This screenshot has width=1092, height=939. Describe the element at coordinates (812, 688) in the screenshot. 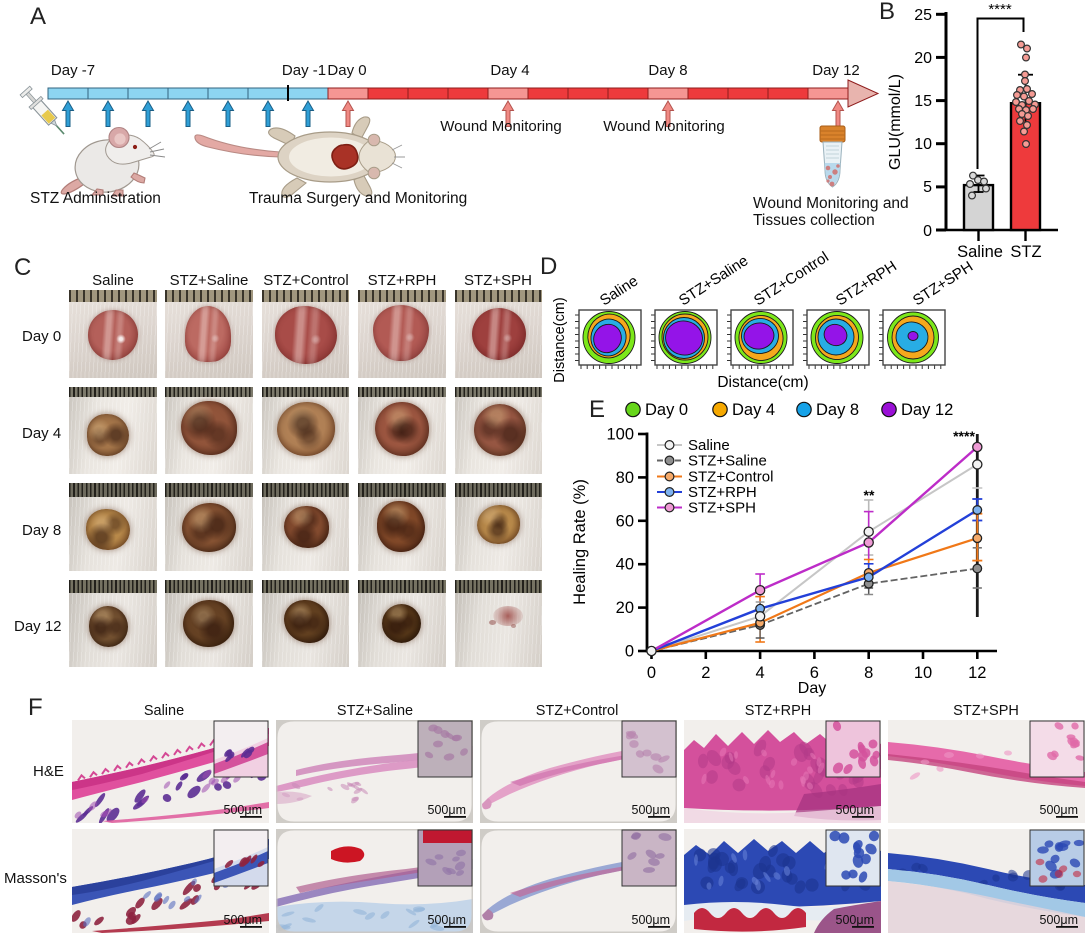

I see `svg-text: Day` at that location.